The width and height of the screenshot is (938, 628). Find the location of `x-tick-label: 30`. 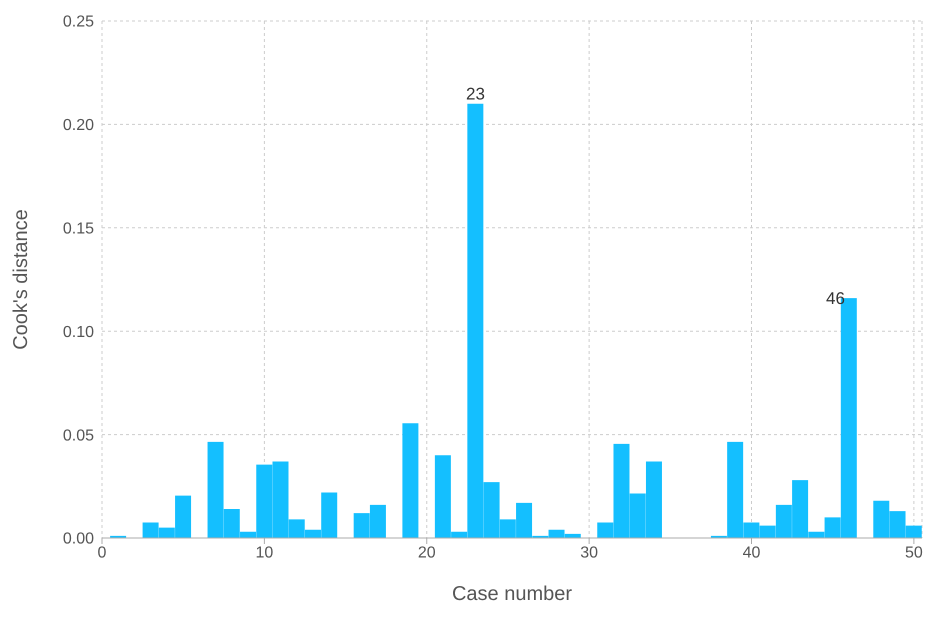

x-tick-label: 30 is located at coordinates (589, 553).